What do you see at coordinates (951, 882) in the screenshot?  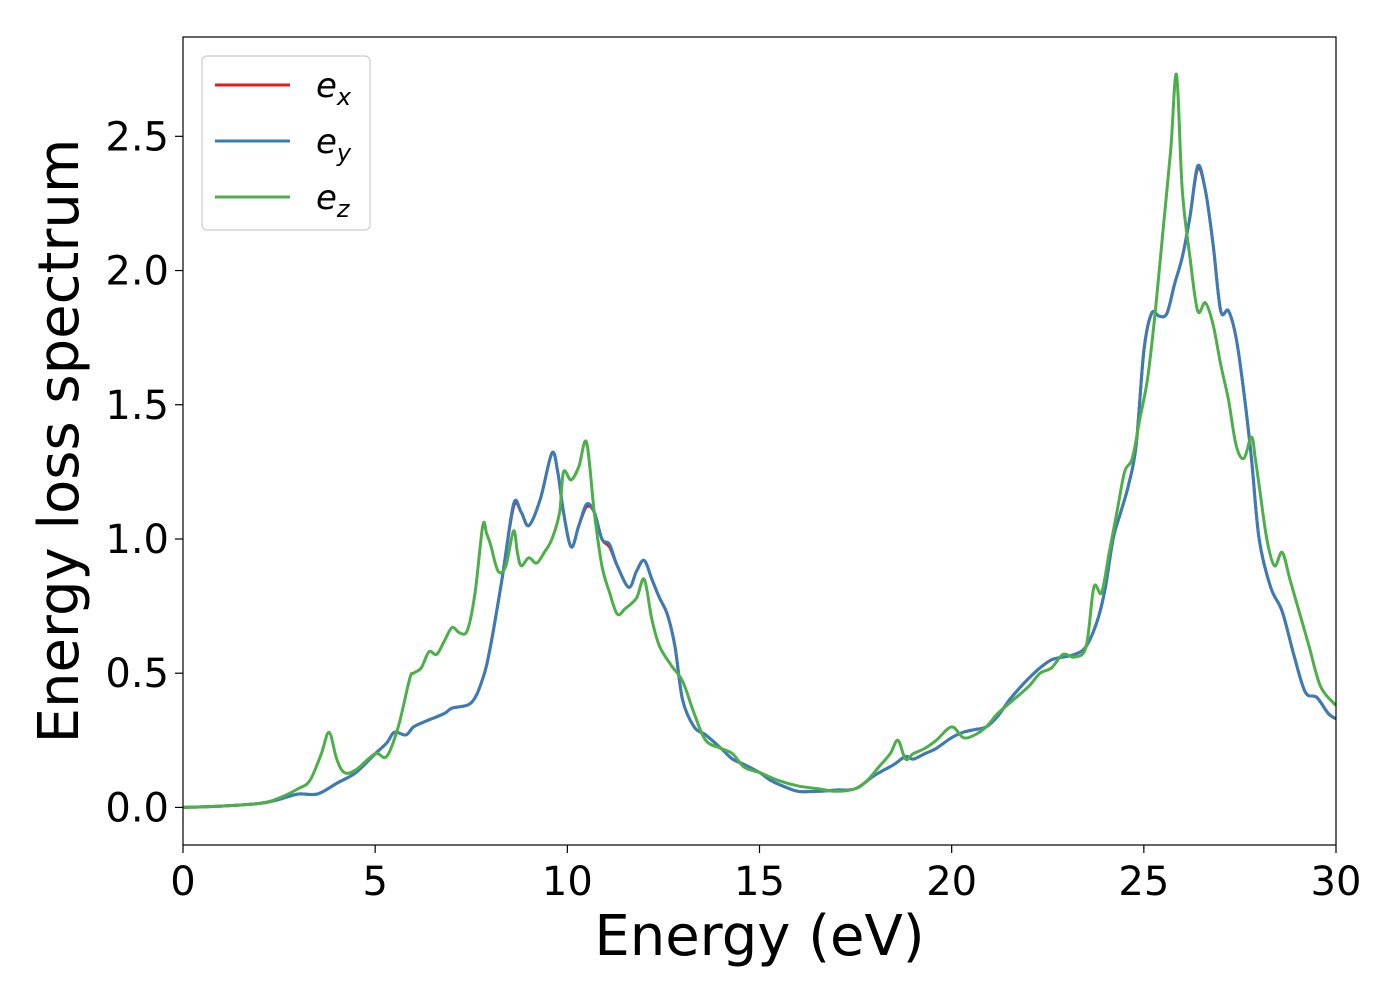 I see `x-tick-label: 20` at bounding box center [951, 882].